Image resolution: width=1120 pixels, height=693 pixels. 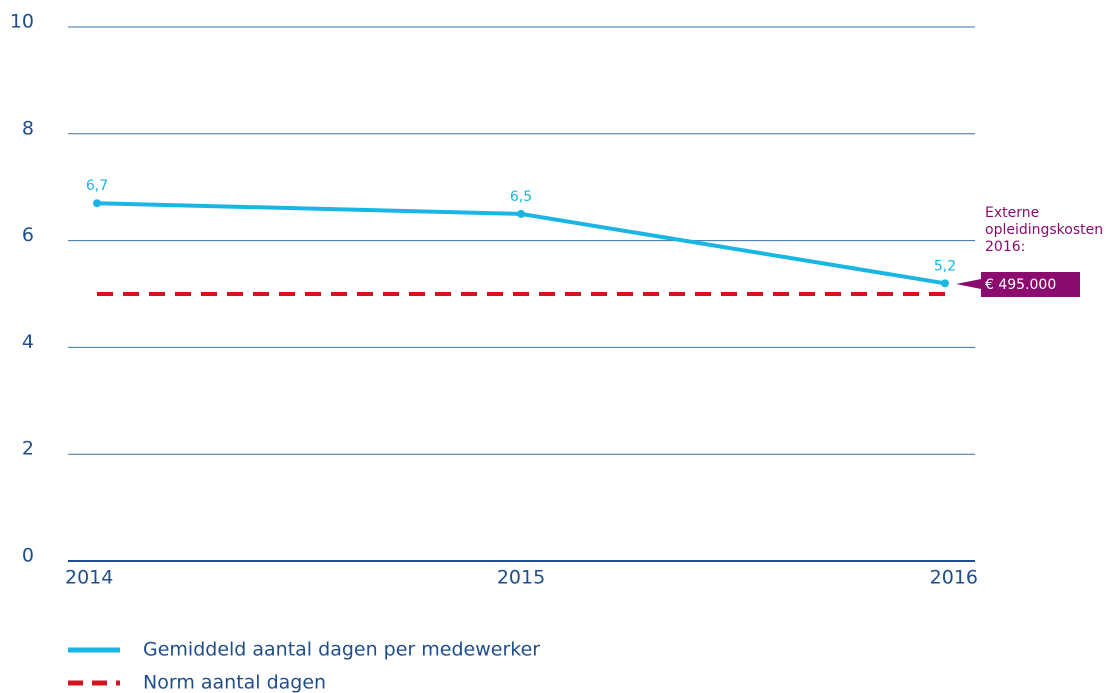 I want to click on annotation-text: 2016:, so click(x=1005, y=247).